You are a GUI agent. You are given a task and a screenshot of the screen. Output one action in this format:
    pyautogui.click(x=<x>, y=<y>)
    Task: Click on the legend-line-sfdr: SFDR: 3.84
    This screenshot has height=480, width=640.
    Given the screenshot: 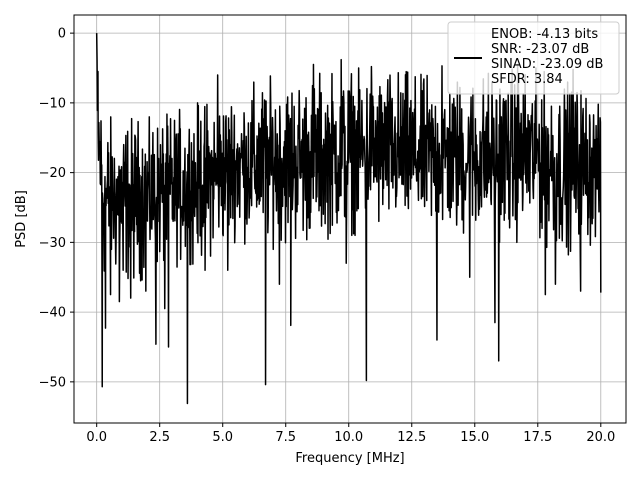 What is the action you would take?
    pyautogui.click(x=527, y=79)
    